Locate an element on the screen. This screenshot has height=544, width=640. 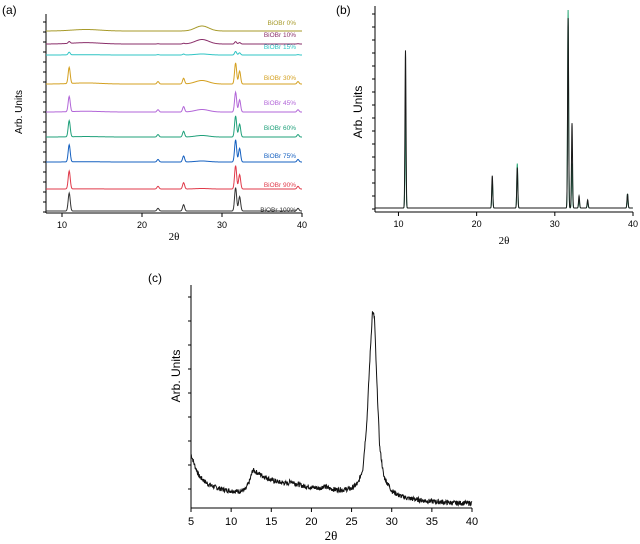
panel-a-x-tick-label: 10 is located at coordinates (62, 225).